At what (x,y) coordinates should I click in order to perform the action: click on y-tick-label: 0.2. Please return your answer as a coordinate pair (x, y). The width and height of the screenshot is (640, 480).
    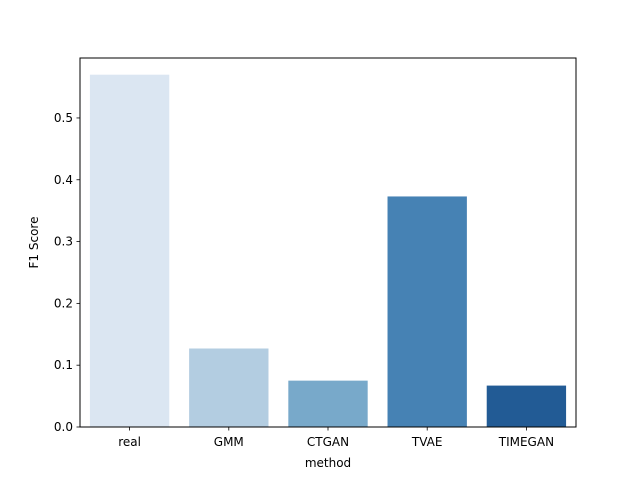
    Looking at the image, I should click on (63, 303).